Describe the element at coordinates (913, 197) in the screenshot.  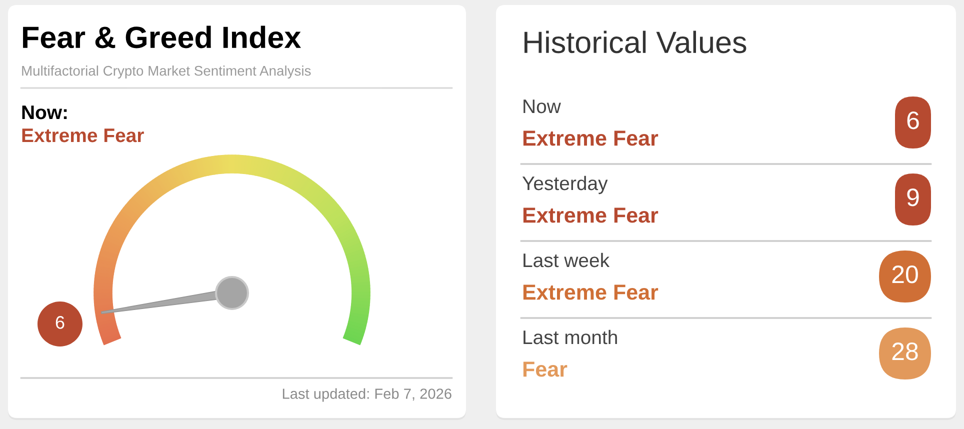
I see `data-label: 9` at that location.